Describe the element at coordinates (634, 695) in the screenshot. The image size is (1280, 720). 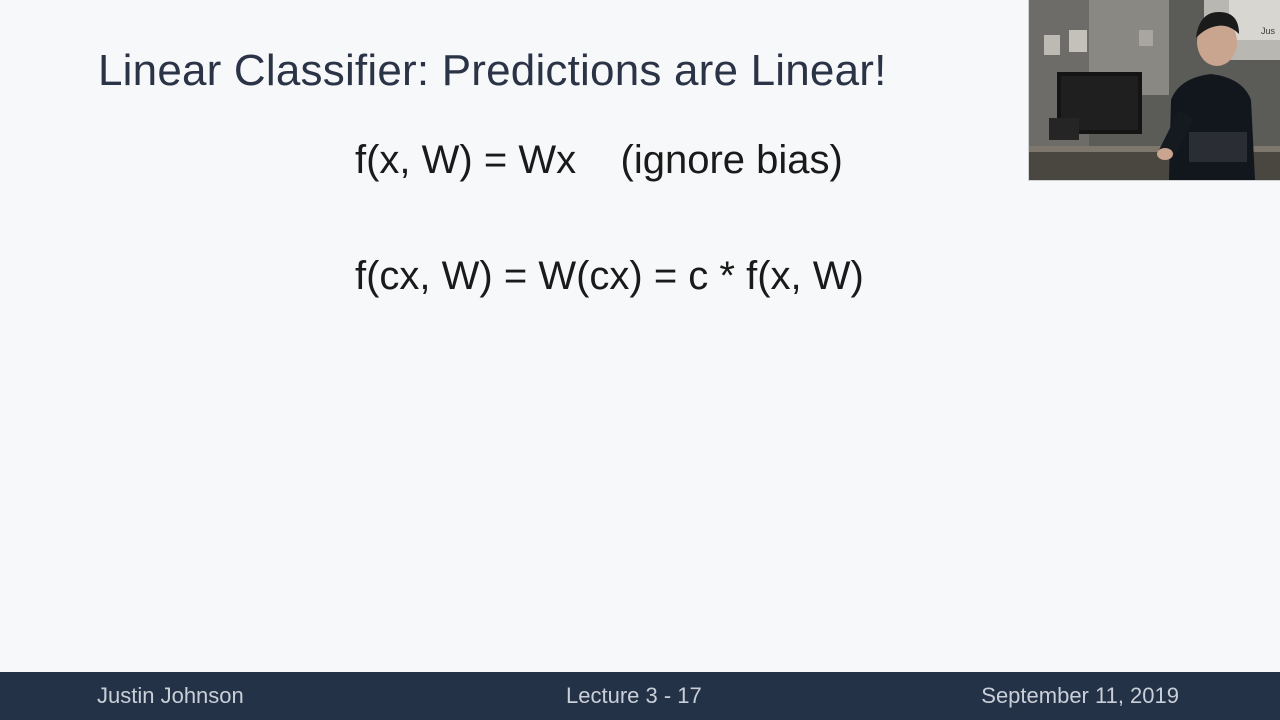
I see `footer-lecture: Lecture 3 - 17` at that location.